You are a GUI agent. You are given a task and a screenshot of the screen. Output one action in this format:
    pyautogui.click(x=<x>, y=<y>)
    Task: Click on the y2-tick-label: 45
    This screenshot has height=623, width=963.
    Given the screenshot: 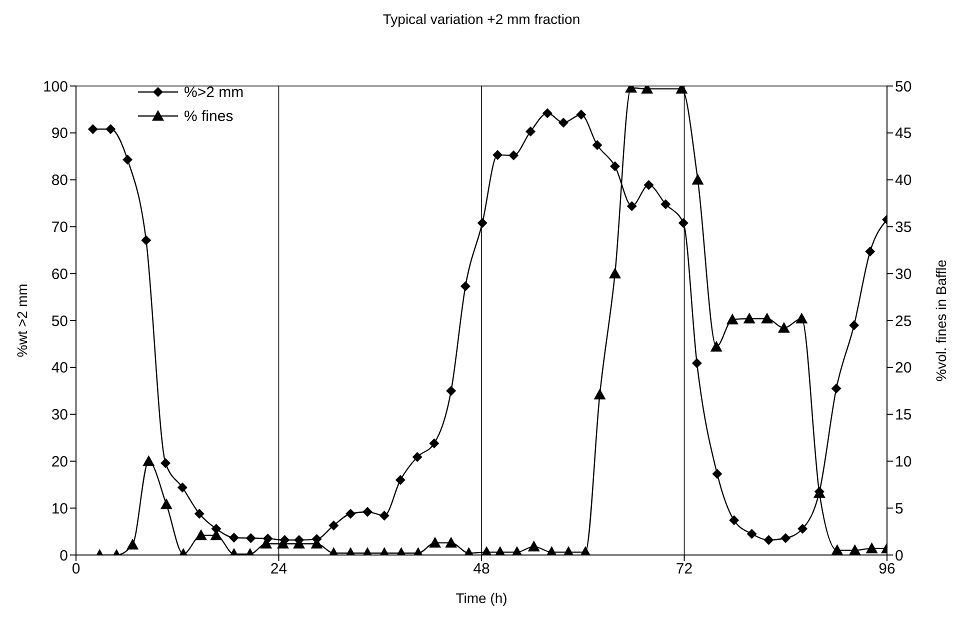 What is the action you would take?
    pyautogui.click(x=903, y=133)
    